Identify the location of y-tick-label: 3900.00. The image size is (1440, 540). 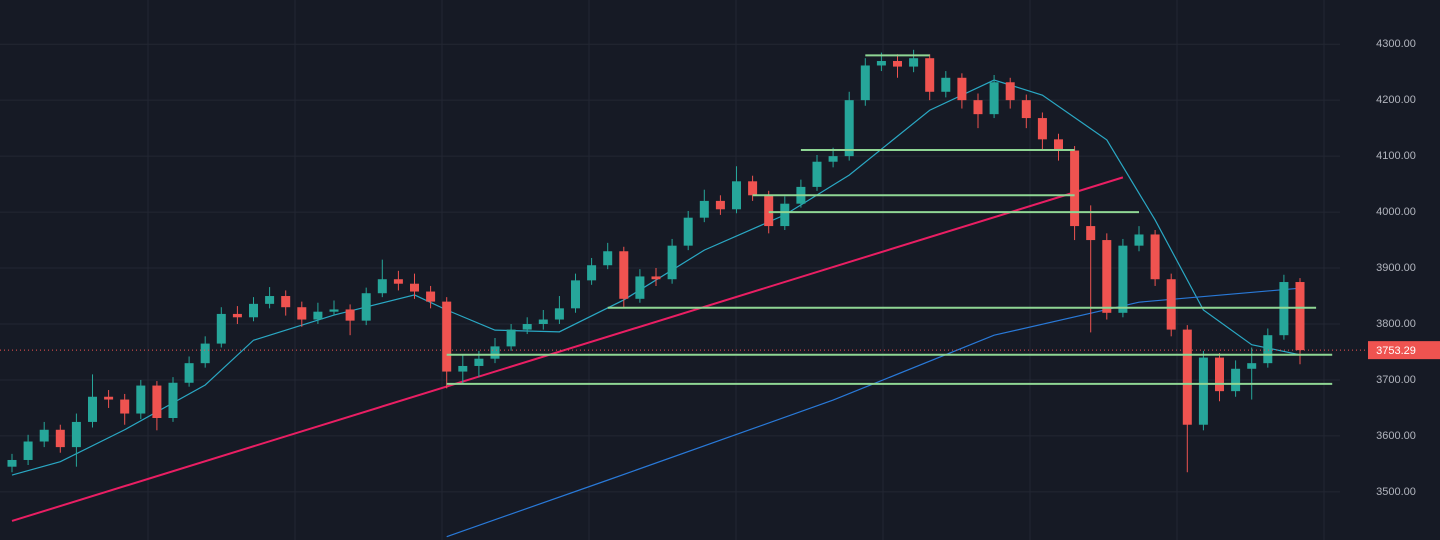
(1396, 268).